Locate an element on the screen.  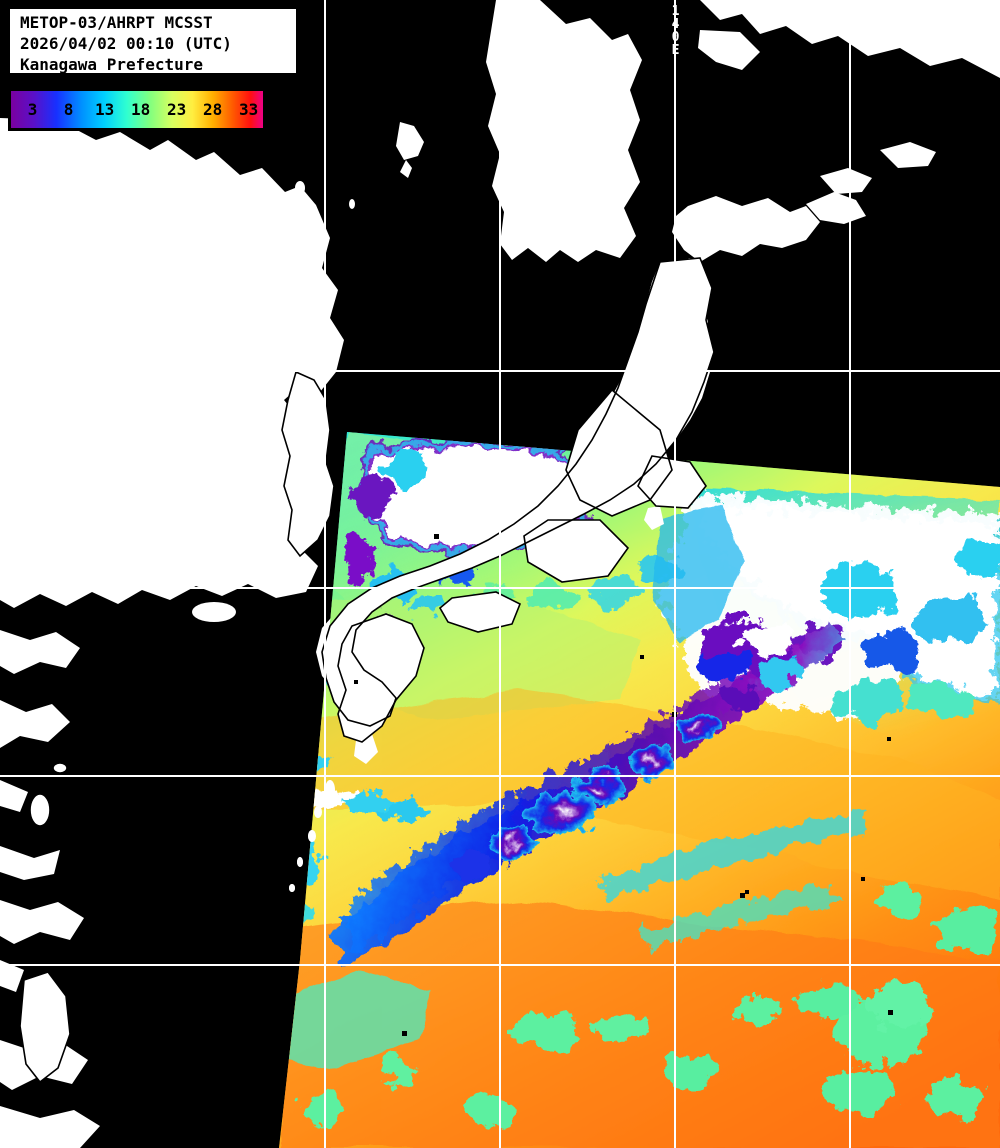
title-line-region: Kanagawa Prefecture is located at coordinates (112, 64).